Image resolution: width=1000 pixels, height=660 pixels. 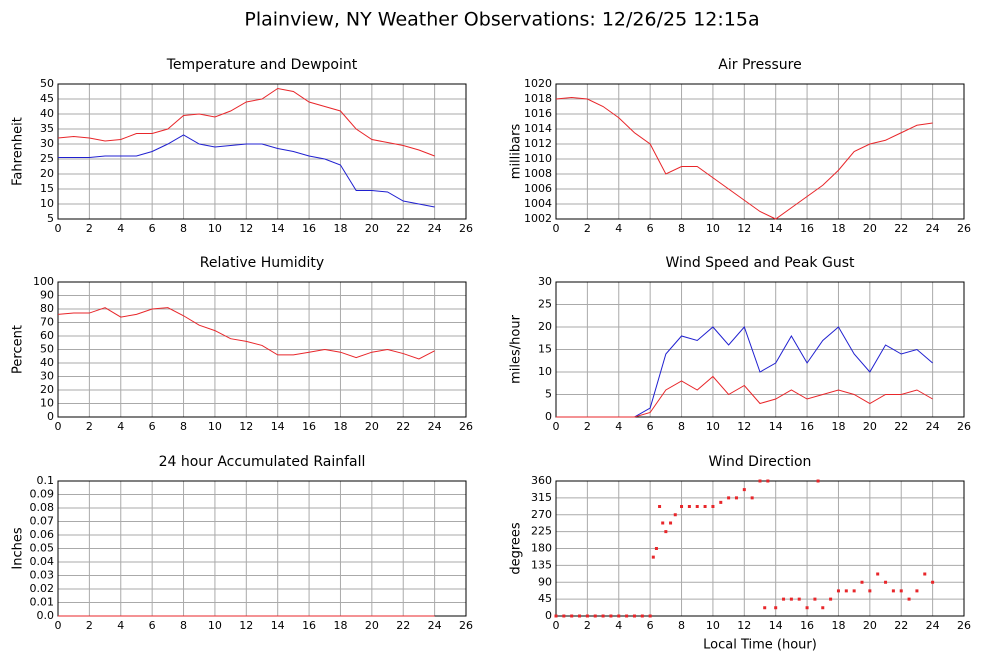 What do you see at coordinates (47, 158) in the screenshot?
I see `y-tick-label: 25` at bounding box center [47, 158].